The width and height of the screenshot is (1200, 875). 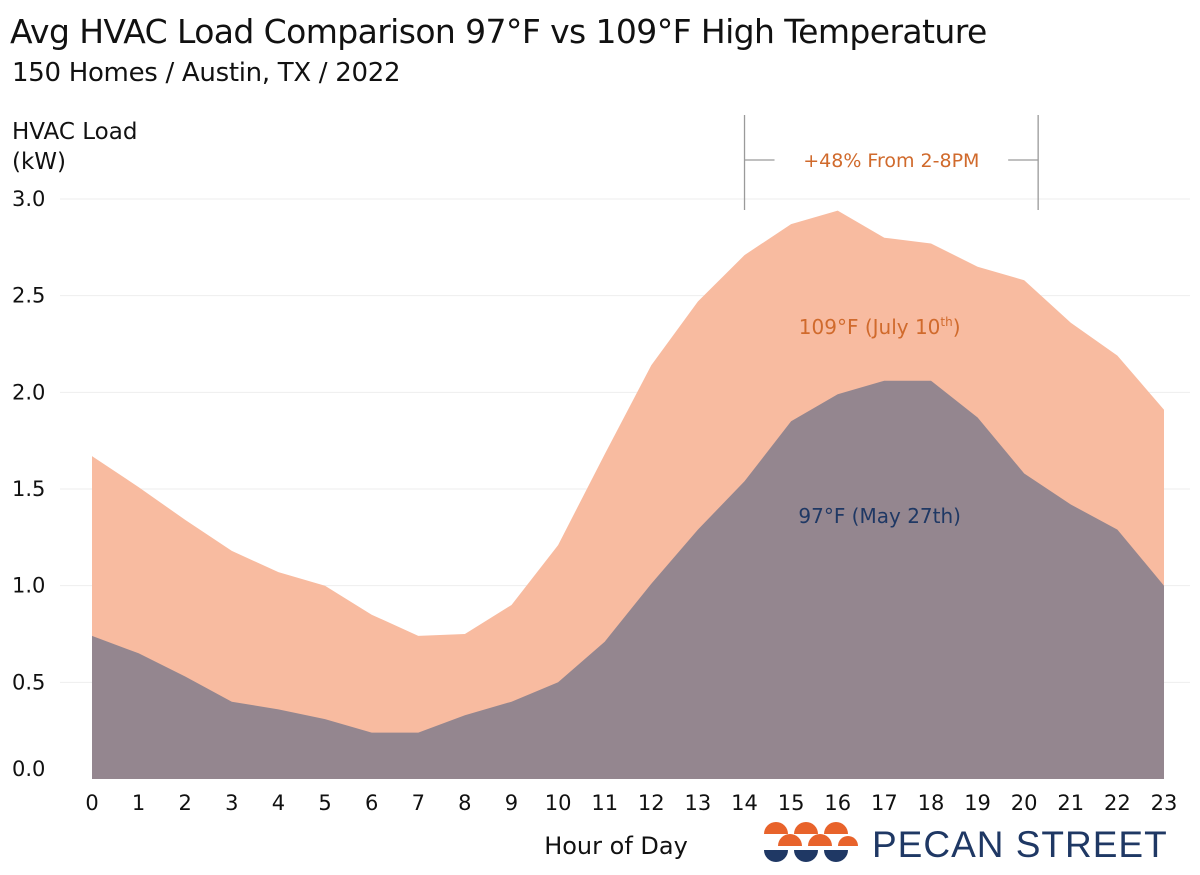 What do you see at coordinates (185, 803) in the screenshot?
I see `x-tick-label: 2` at bounding box center [185, 803].